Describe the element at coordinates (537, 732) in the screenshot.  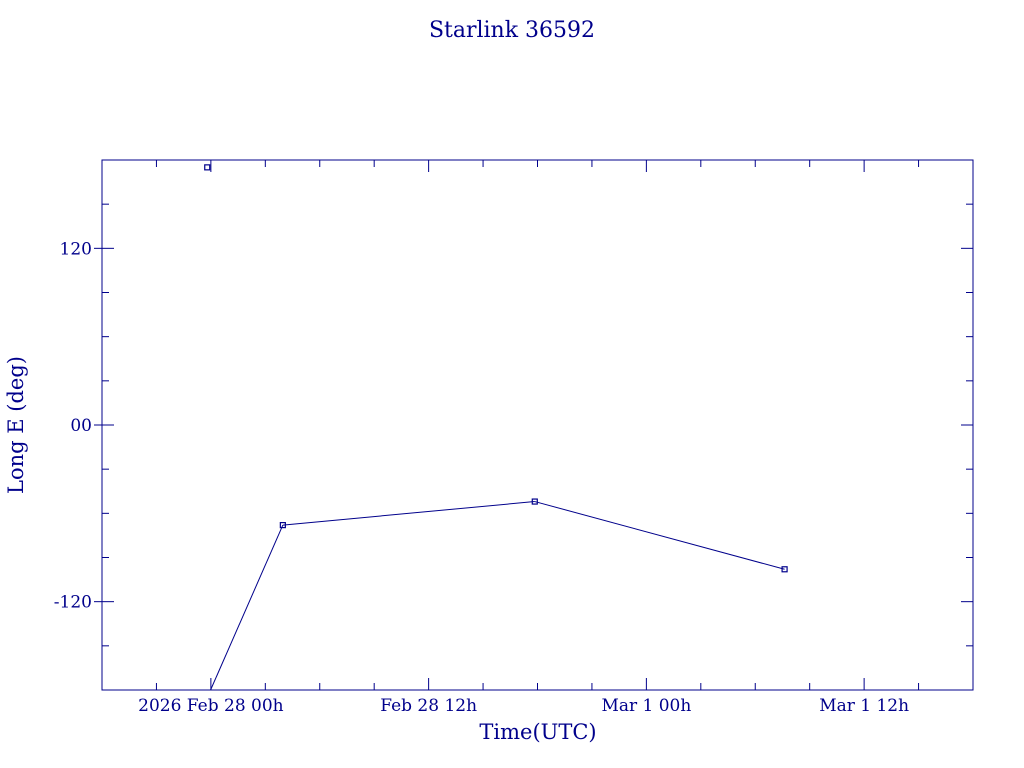
I see `x-axis-label: Time(UTC)` at that location.